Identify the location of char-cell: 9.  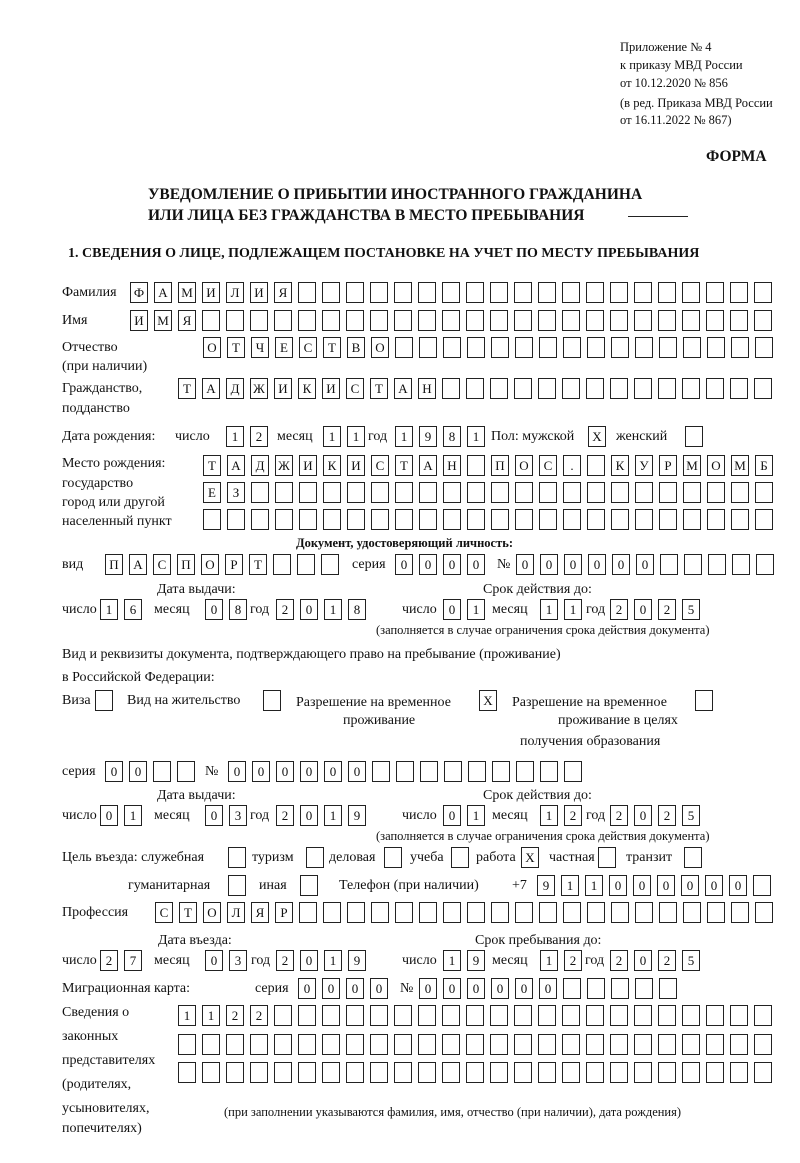
(546, 885).